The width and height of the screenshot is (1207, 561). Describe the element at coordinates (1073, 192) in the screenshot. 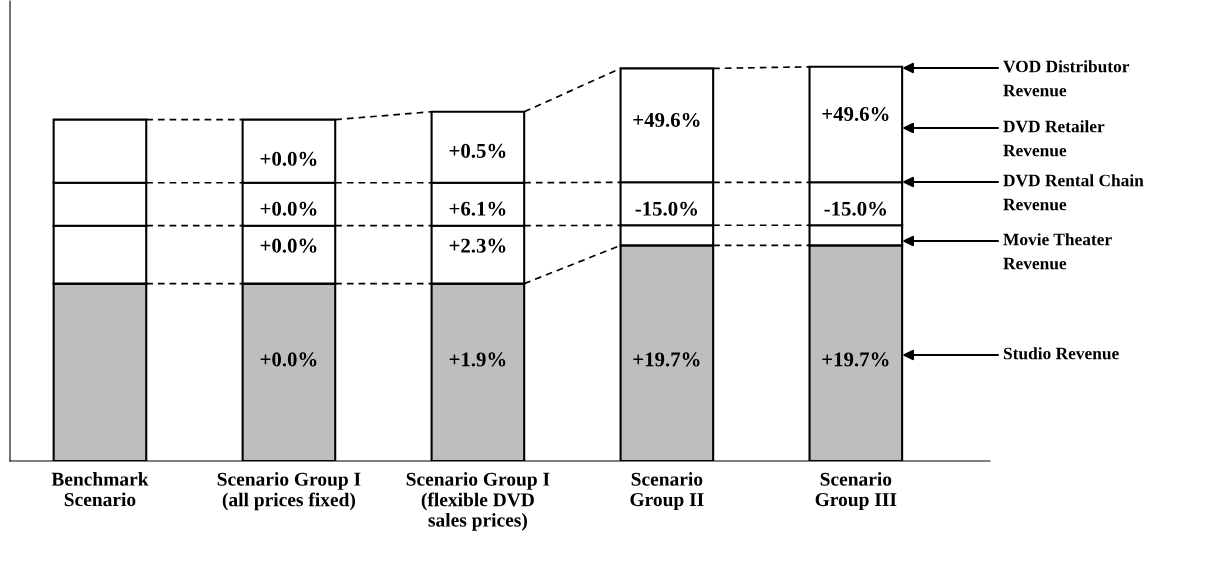

I see `text: DVD Rental Chain Revenue` at that location.